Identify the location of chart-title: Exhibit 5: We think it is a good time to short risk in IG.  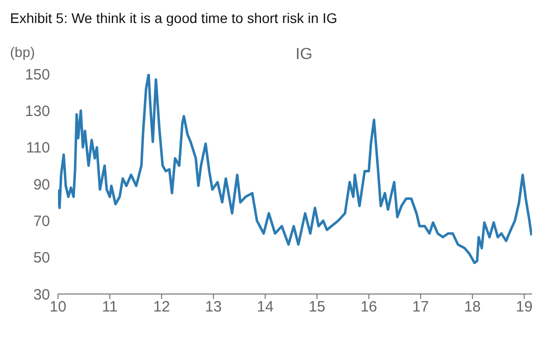
(174, 18).